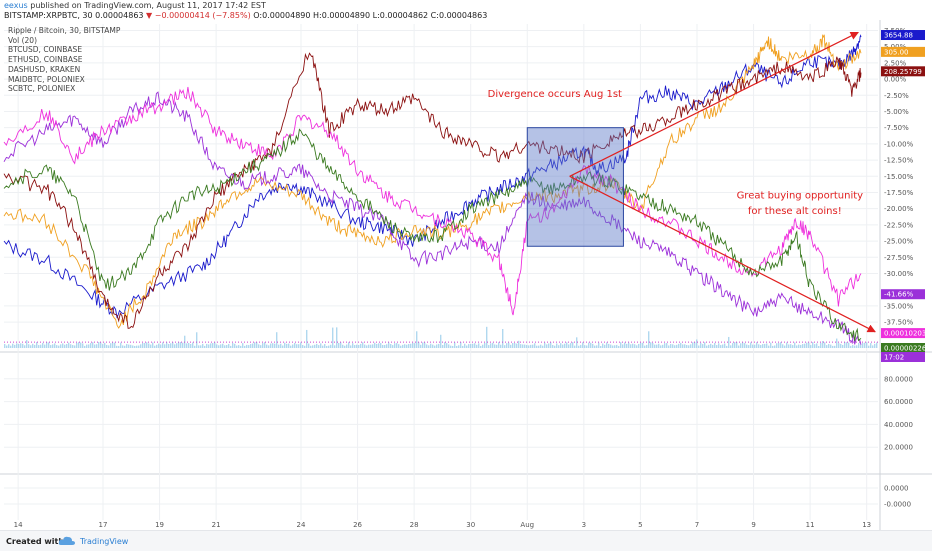 The height and width of the screenshot is (551, 932). Describe the element at coordinates (555, 94) in the screenshot. I see `divergence-annotation: Divergence occurs Aug 1st` at that location.